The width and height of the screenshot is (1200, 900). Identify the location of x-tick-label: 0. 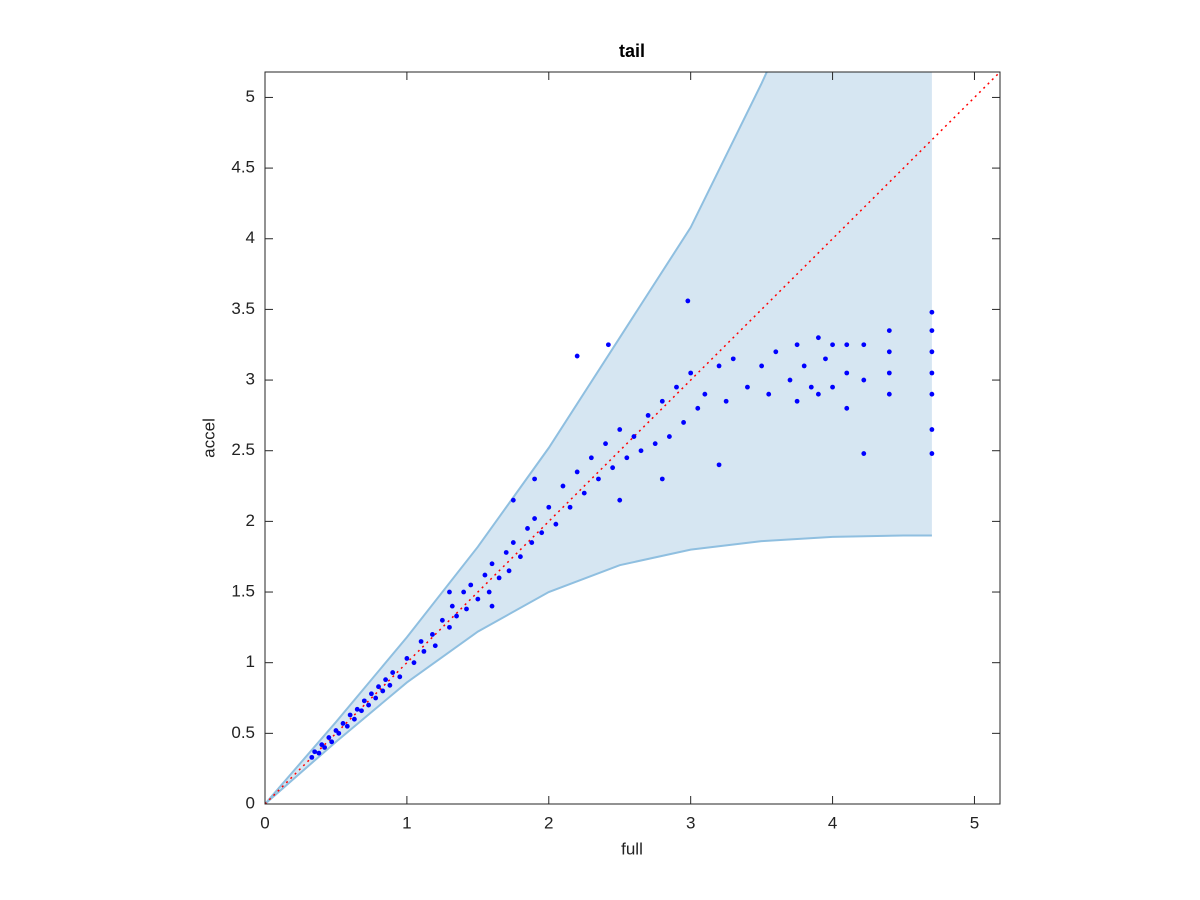
(264, 822).